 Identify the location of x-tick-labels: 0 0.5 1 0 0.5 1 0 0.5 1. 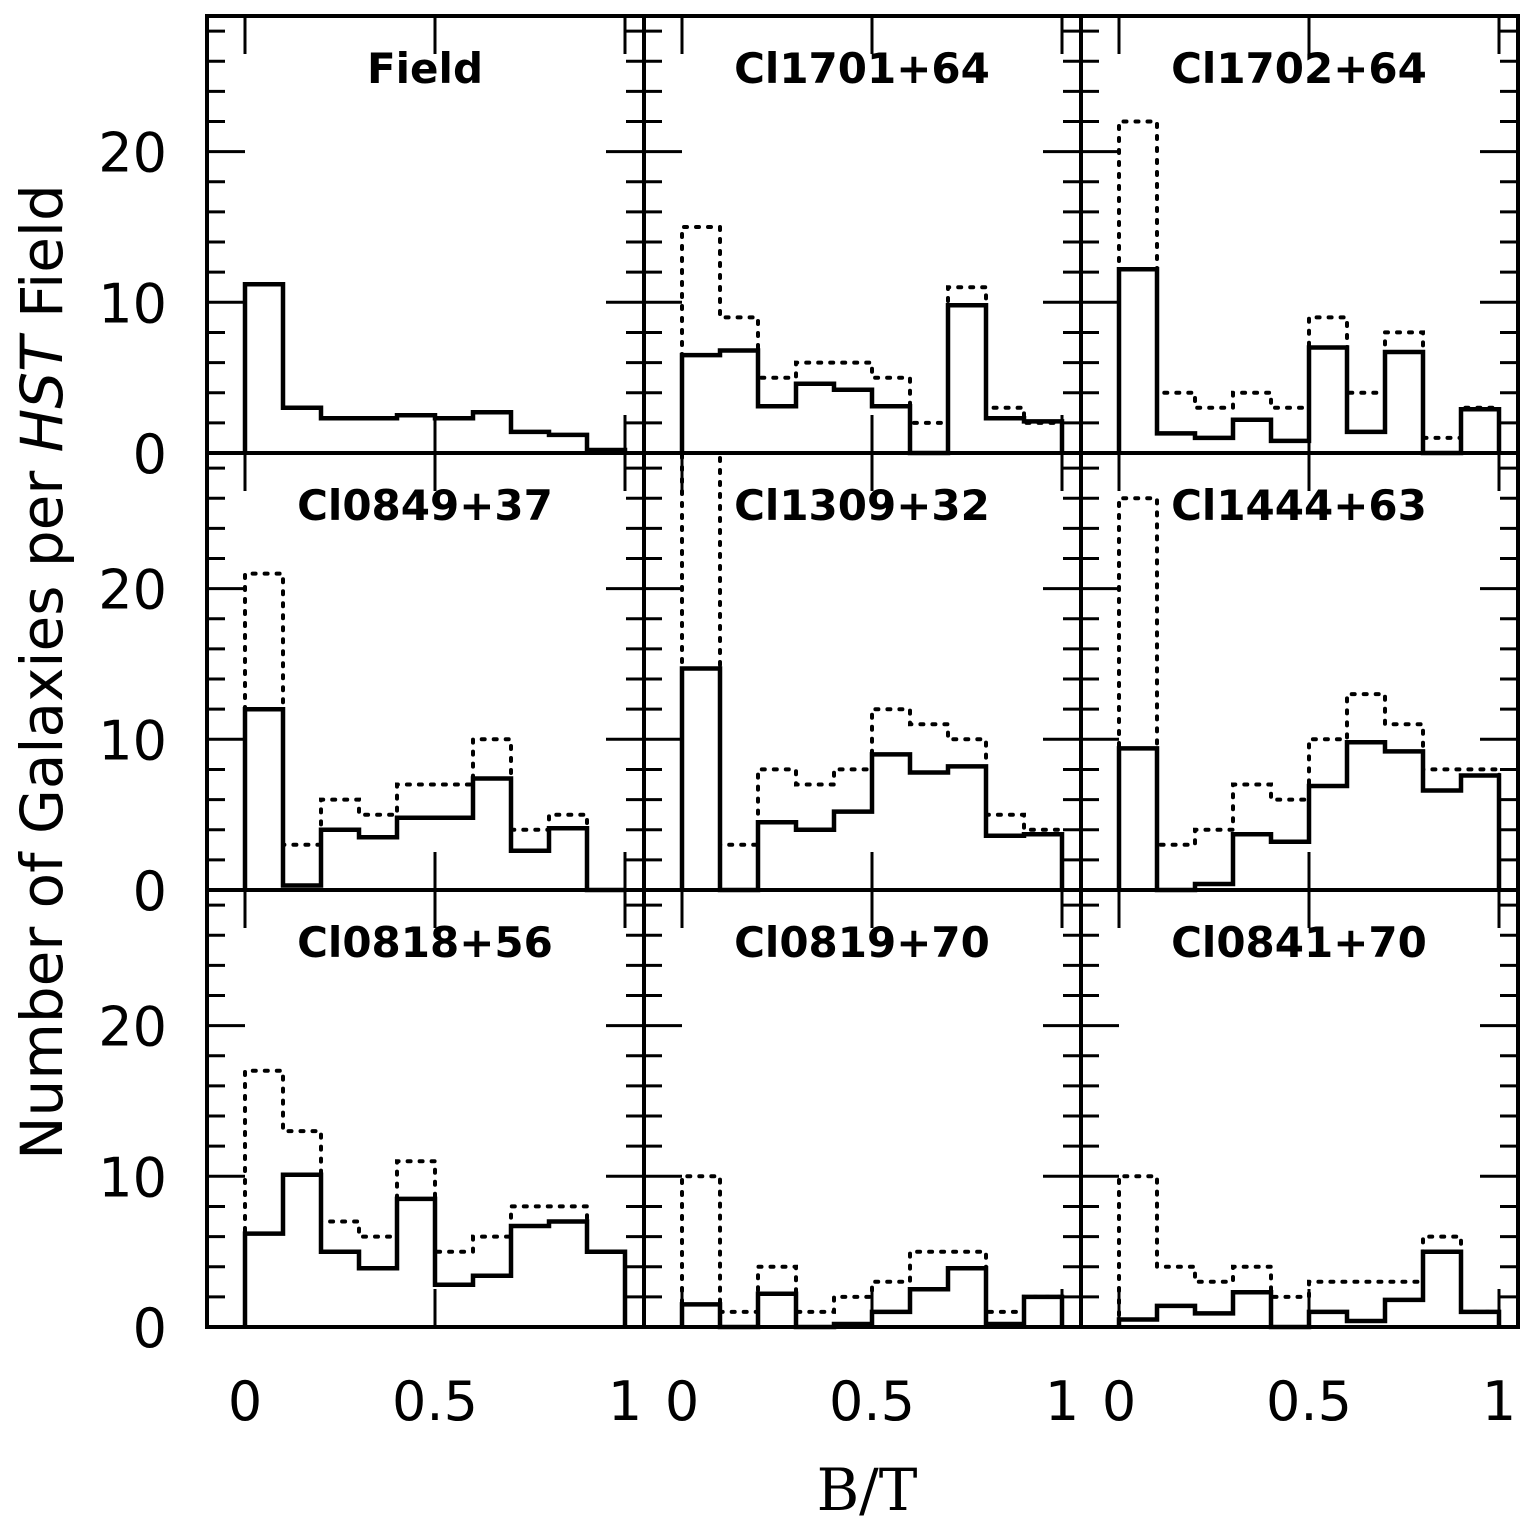
(872, 1401).